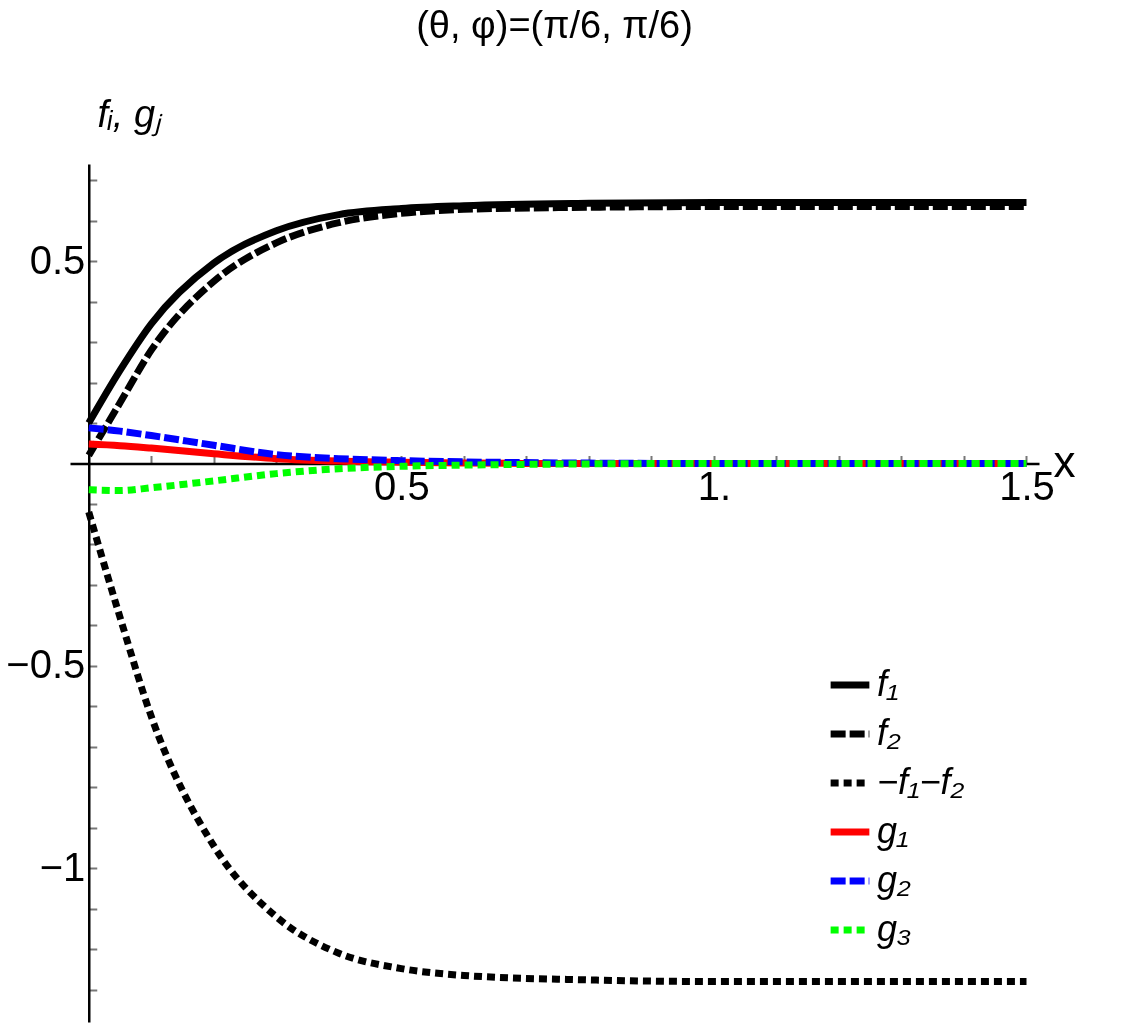 The height and width of the screenshot is (1032, 1125). What do you see at coordinates (894, 879) in the screenshot?
I see `legend-label: g₂` at bounding box center [894, 879].